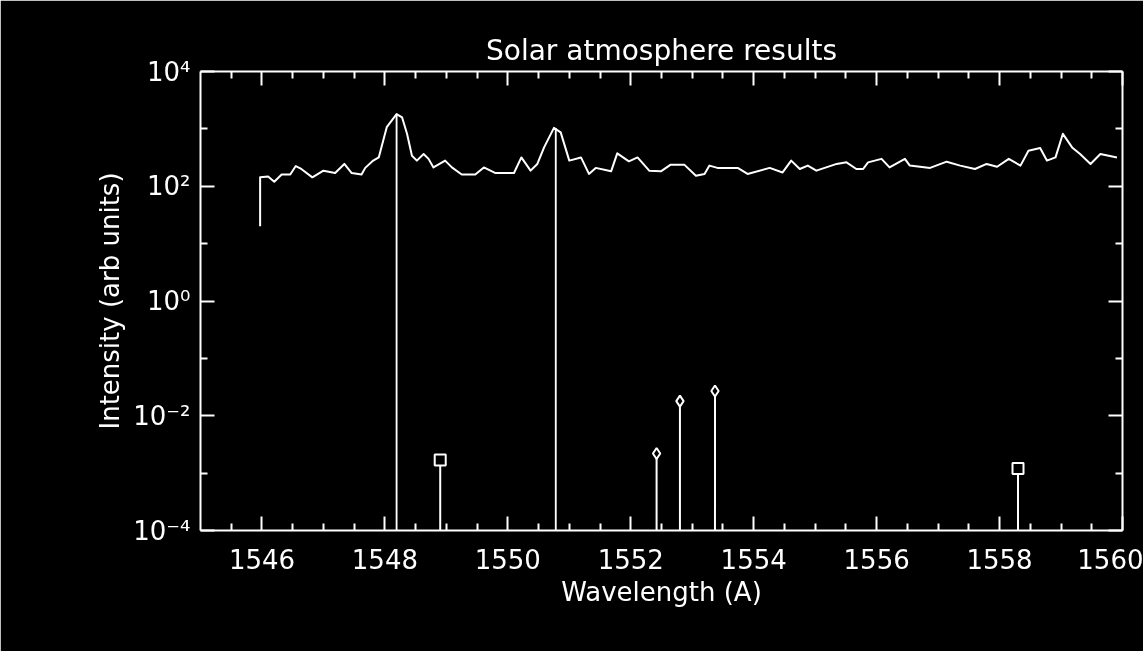 The width and height of the screenshot is (1143, 651). Describe the element at coordinates (876, 559) in the screenshot. I see `x-tick-label: 1556` at that location.